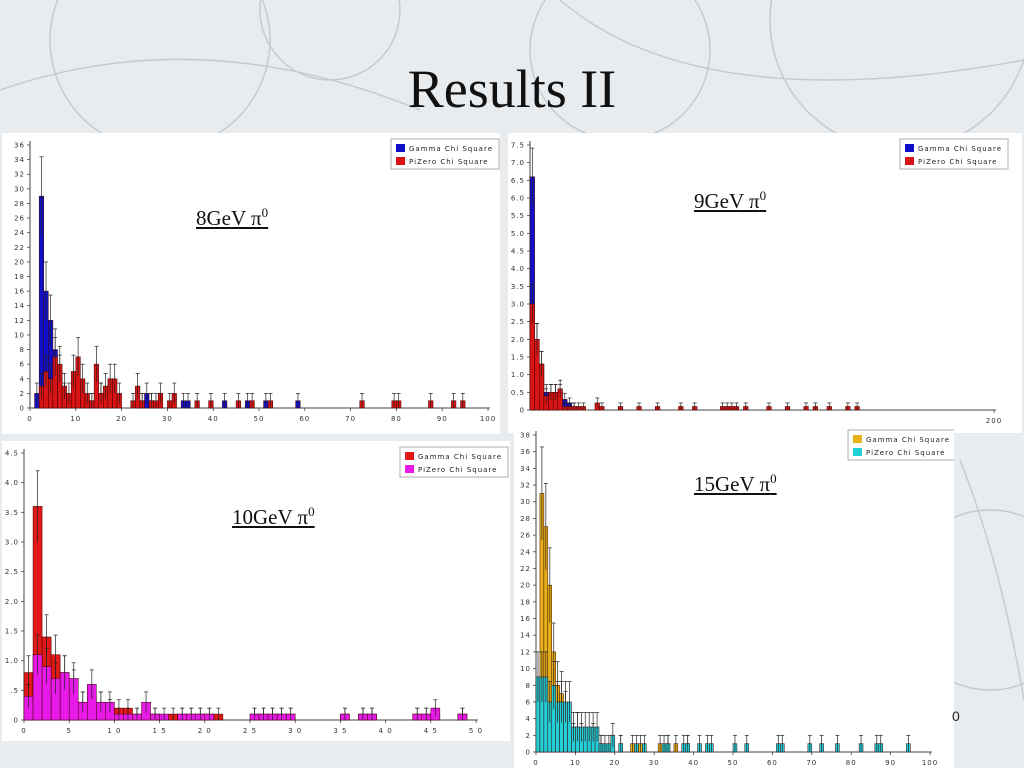 The width and height of the screenshot is (1024, 768). I want to click on x-tick-label: 80, so click(851, 763).